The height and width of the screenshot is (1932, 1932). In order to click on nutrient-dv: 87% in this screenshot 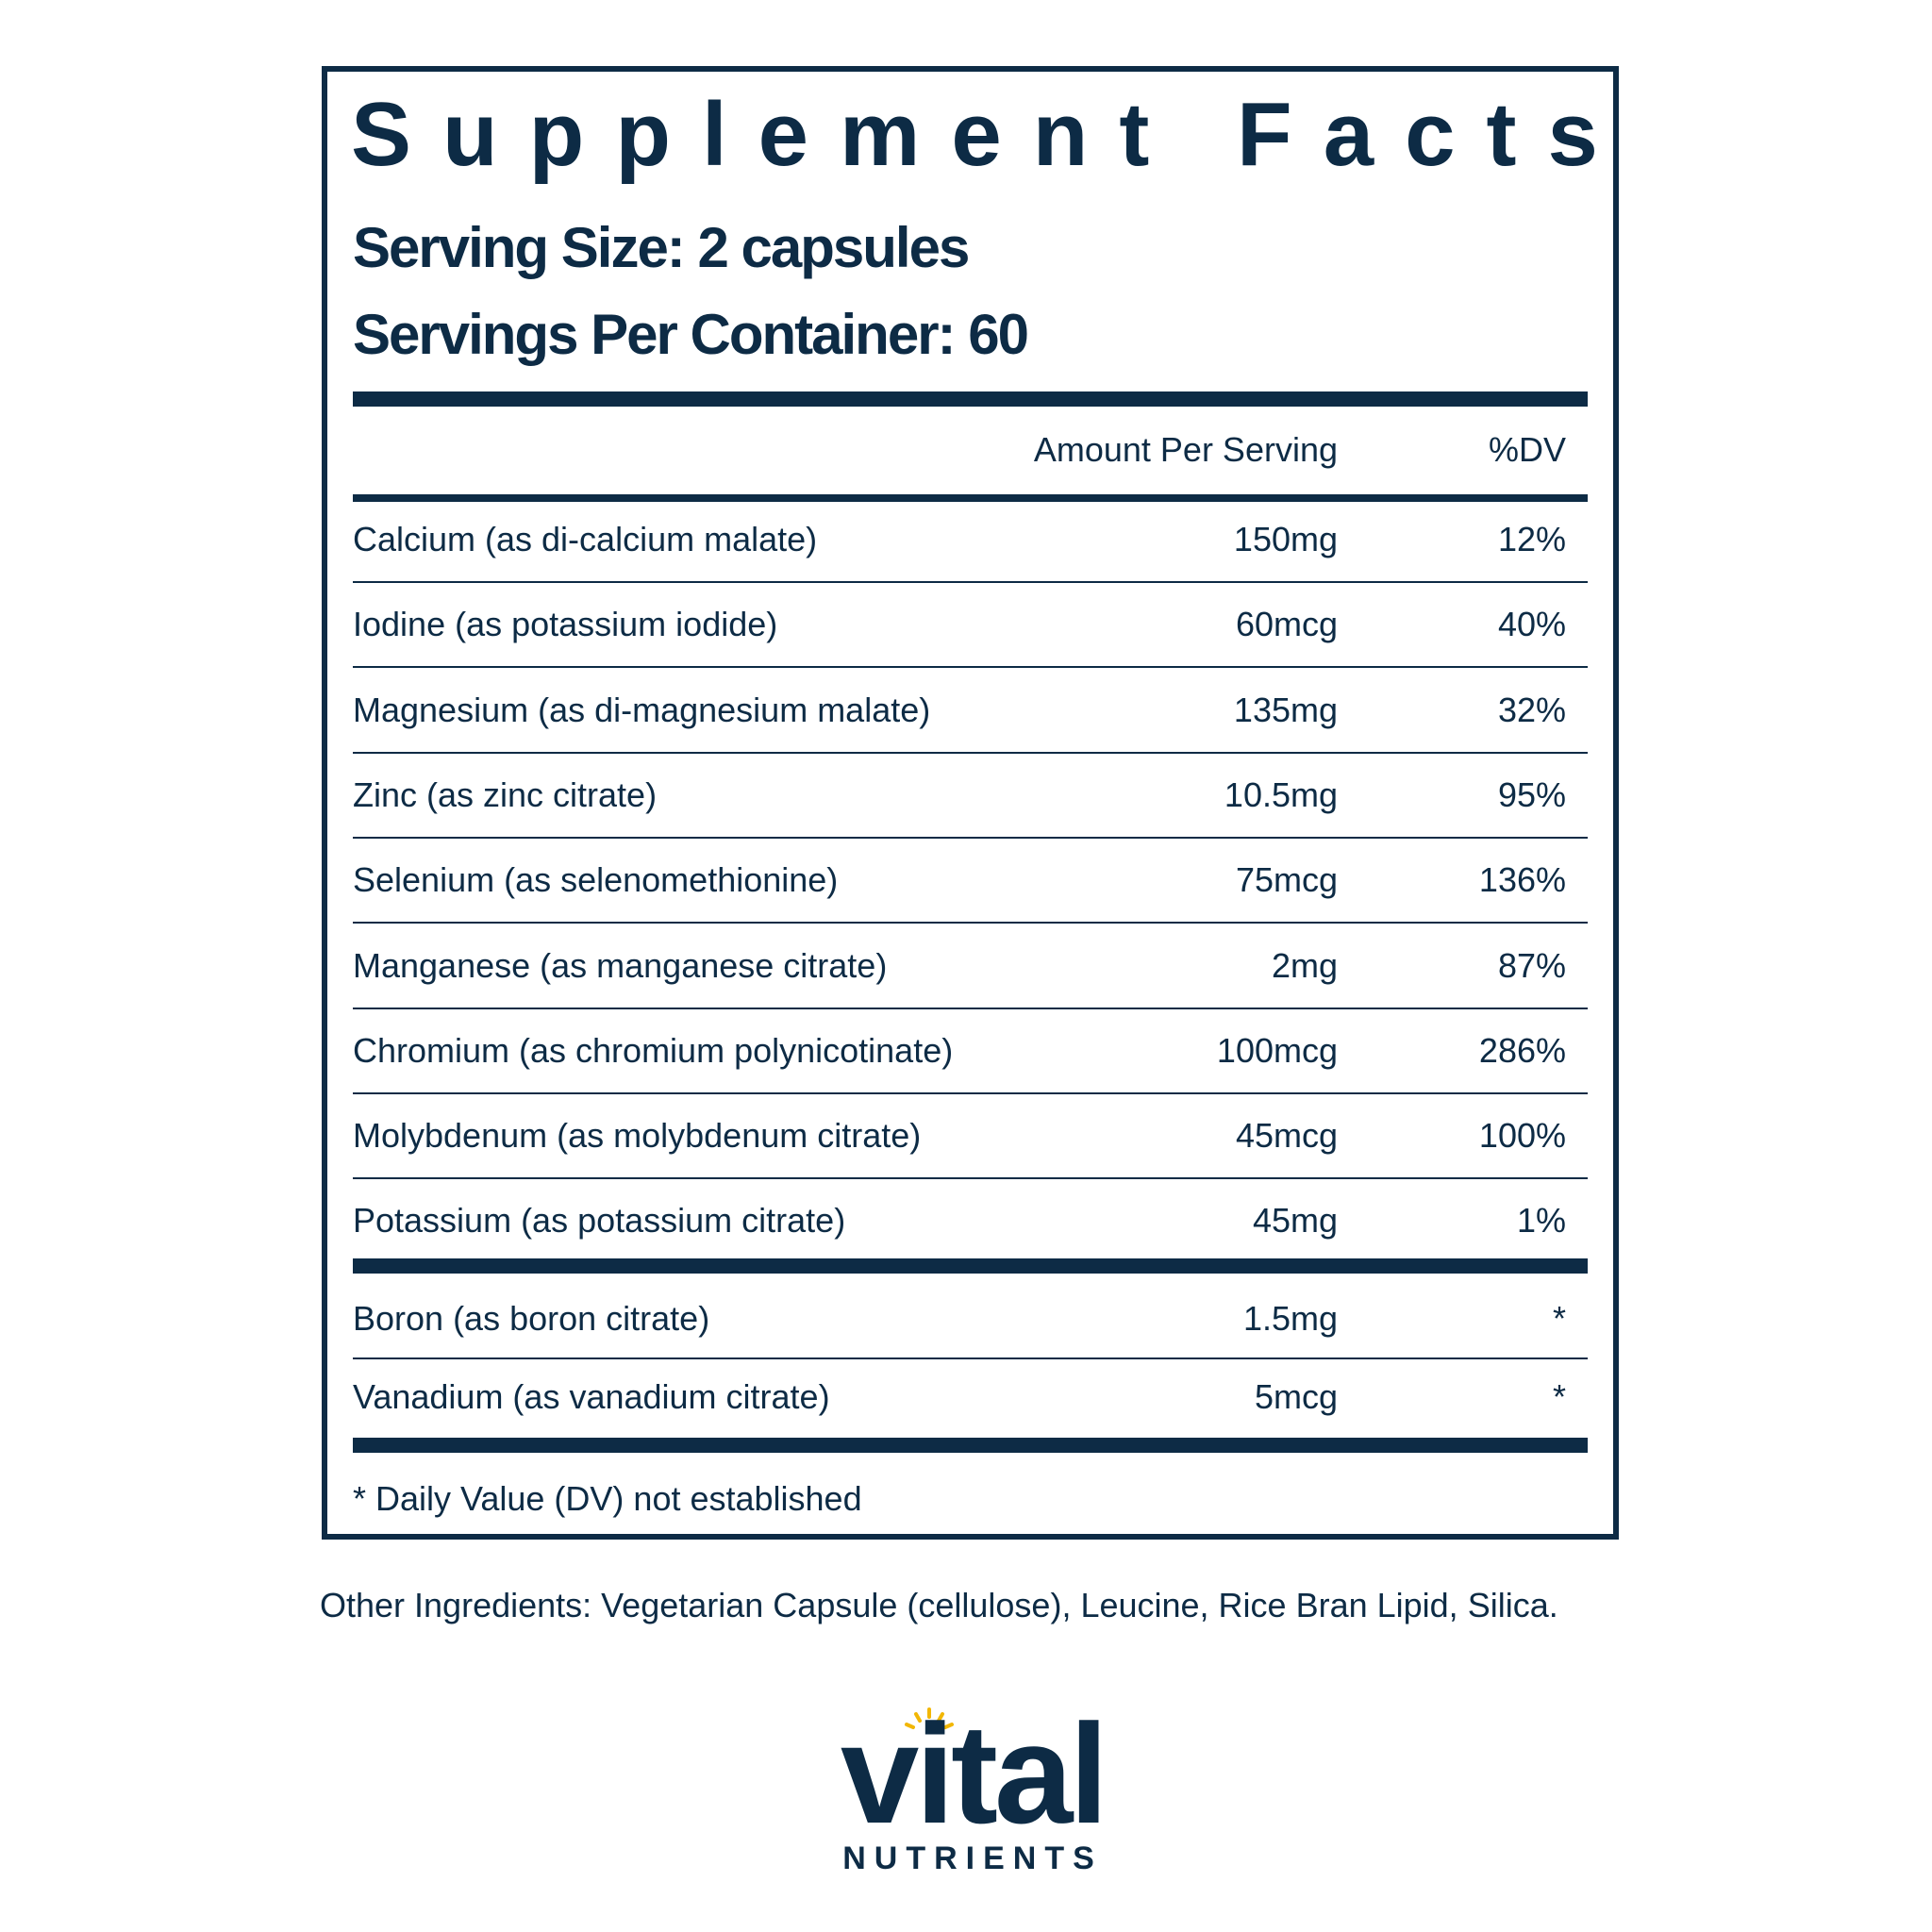, I will do `click(1532, 965)`.